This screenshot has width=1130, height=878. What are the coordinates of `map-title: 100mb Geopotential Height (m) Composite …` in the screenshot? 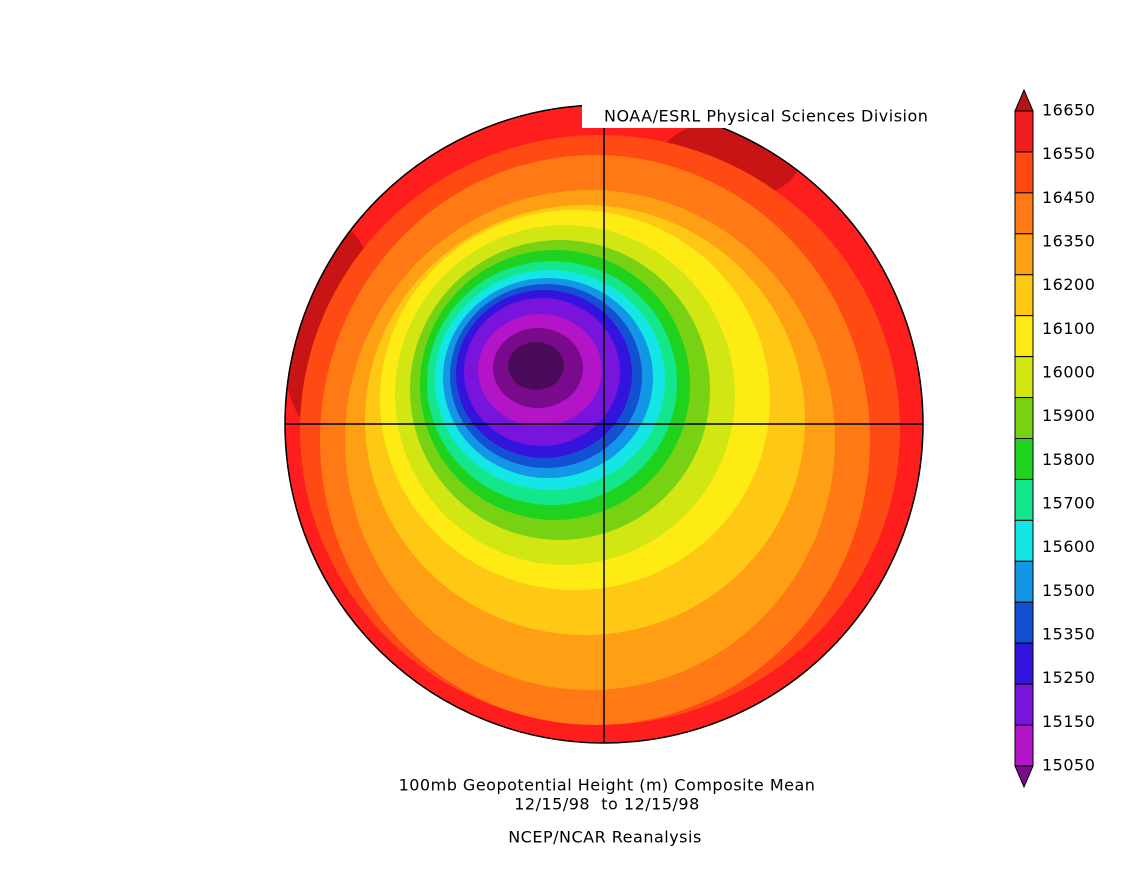 It's located at (607, 785).